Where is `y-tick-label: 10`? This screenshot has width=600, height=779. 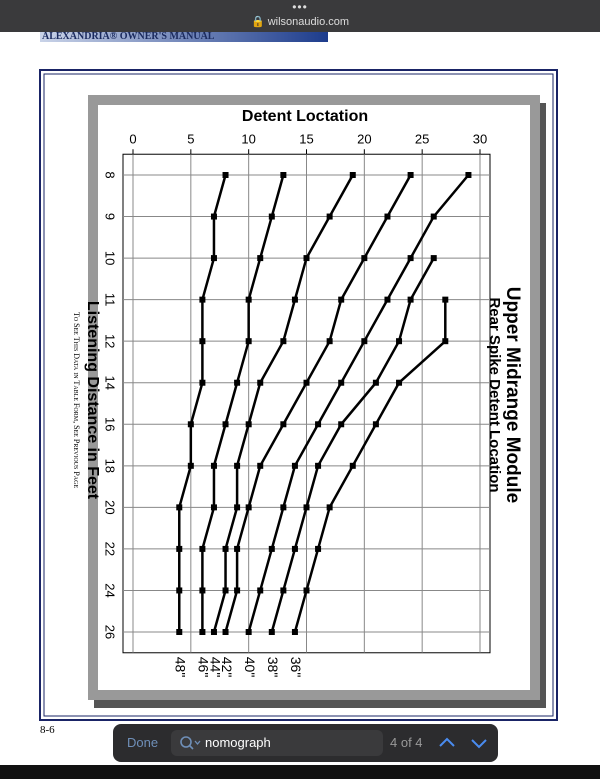 y-tick-label: 10 is located at coordinates (248, 139).